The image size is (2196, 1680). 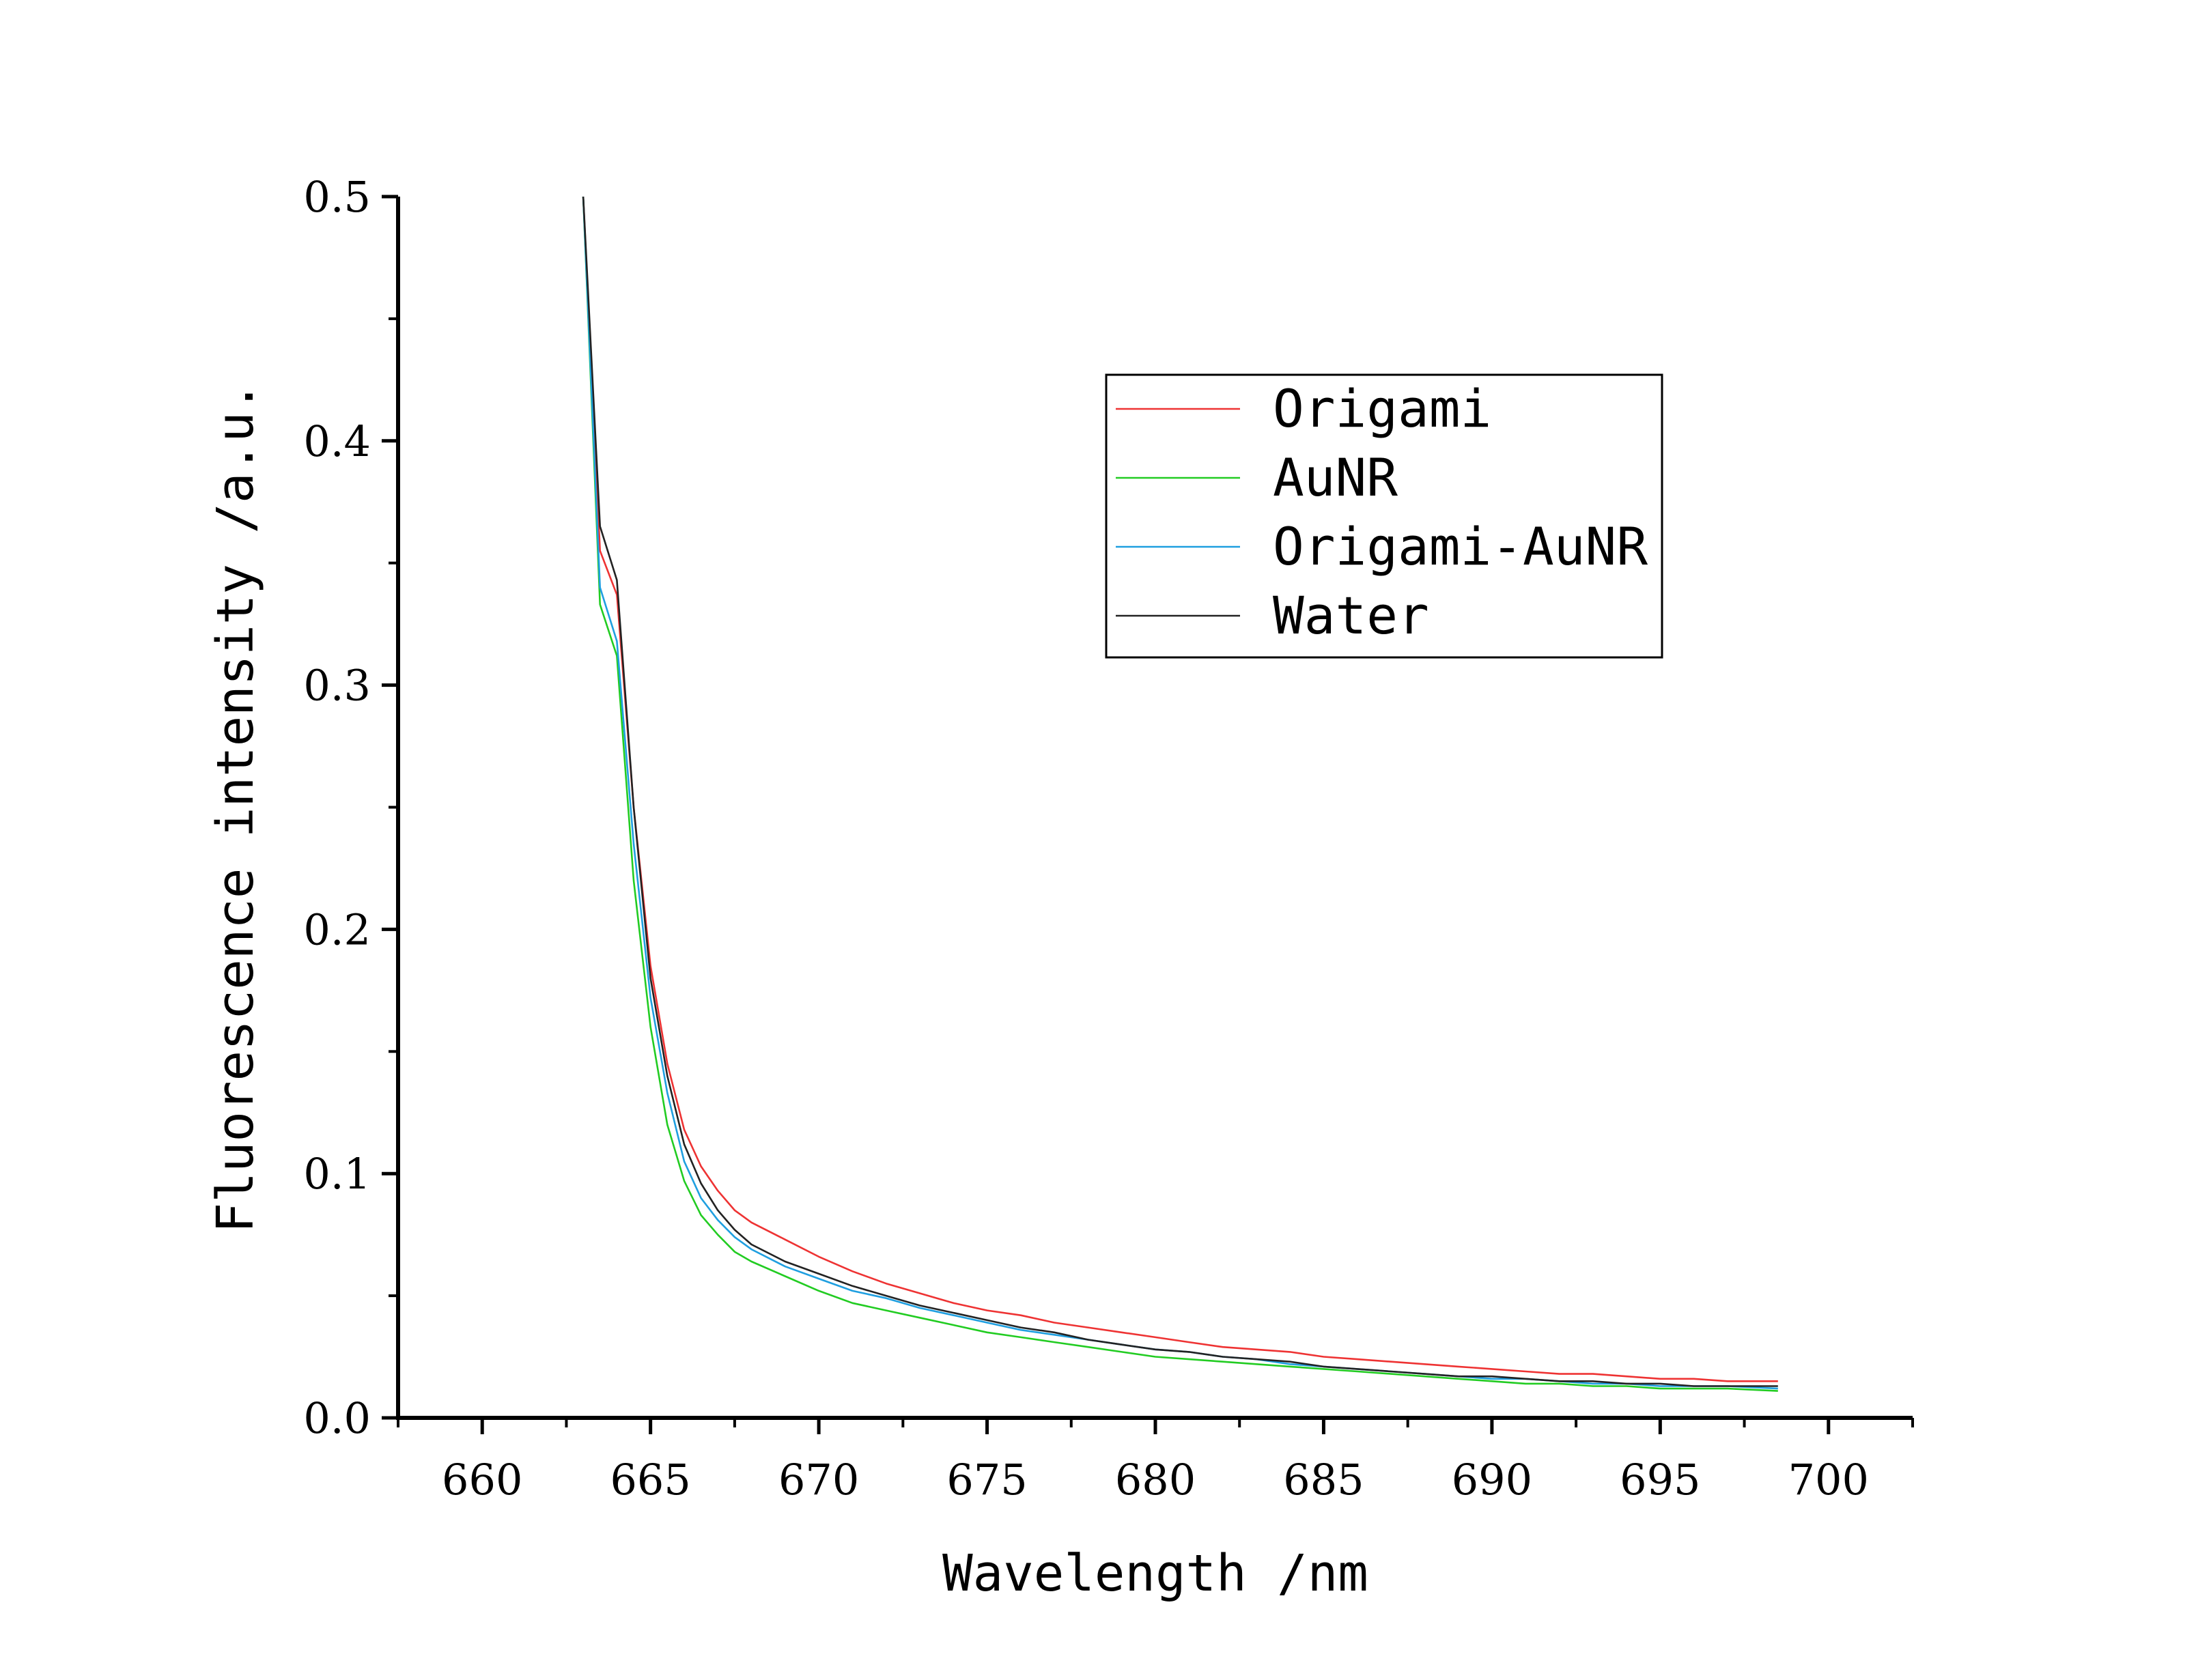 What do you see at coordinates (337, 929) in the screenshot?
I see `y-tick-label: 0.2` at bounding box center [337, 929].